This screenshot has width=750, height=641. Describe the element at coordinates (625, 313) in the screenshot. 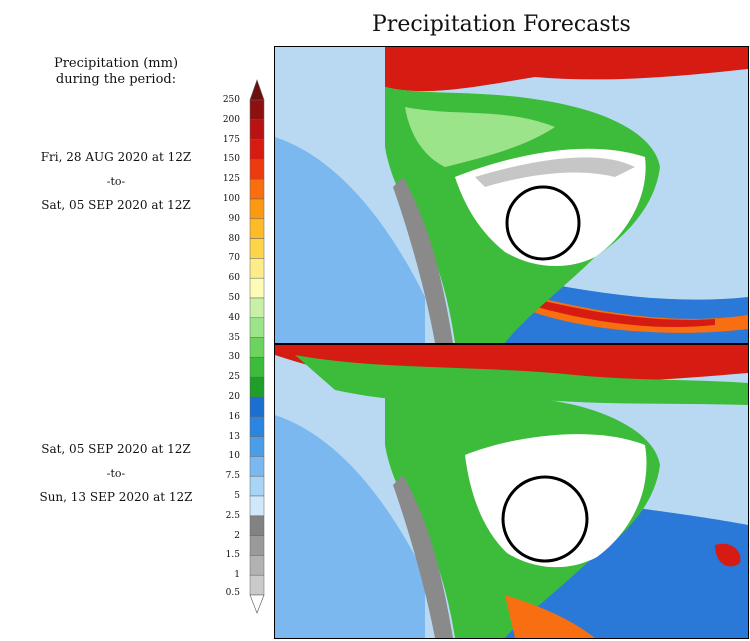

I see `atlantic-storm-core` at that location.